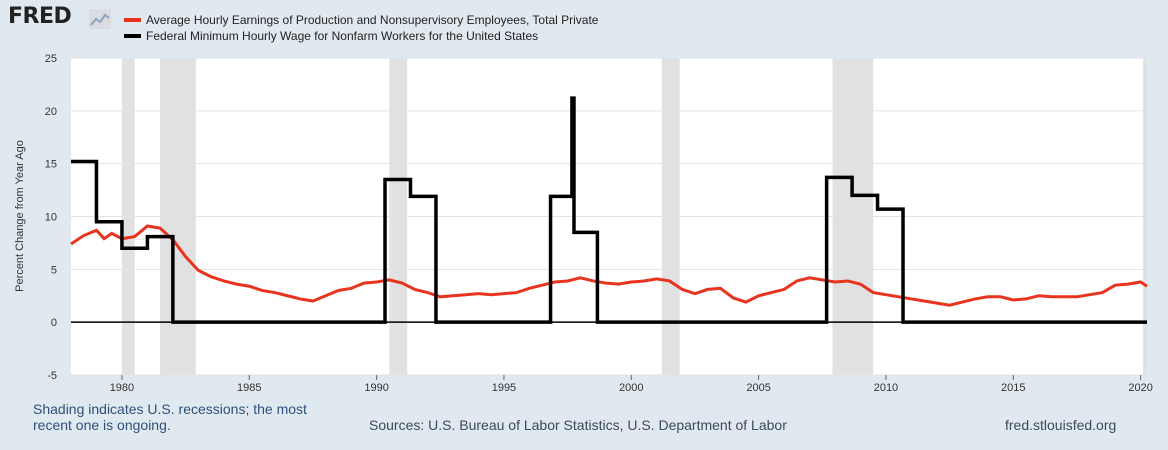 This screenshot has width=1168, height=450. What do you see at coordinates (1013, 388) in the screenshot?
I see `x-tick-label: 2015` at bounding box center [1013, 388].